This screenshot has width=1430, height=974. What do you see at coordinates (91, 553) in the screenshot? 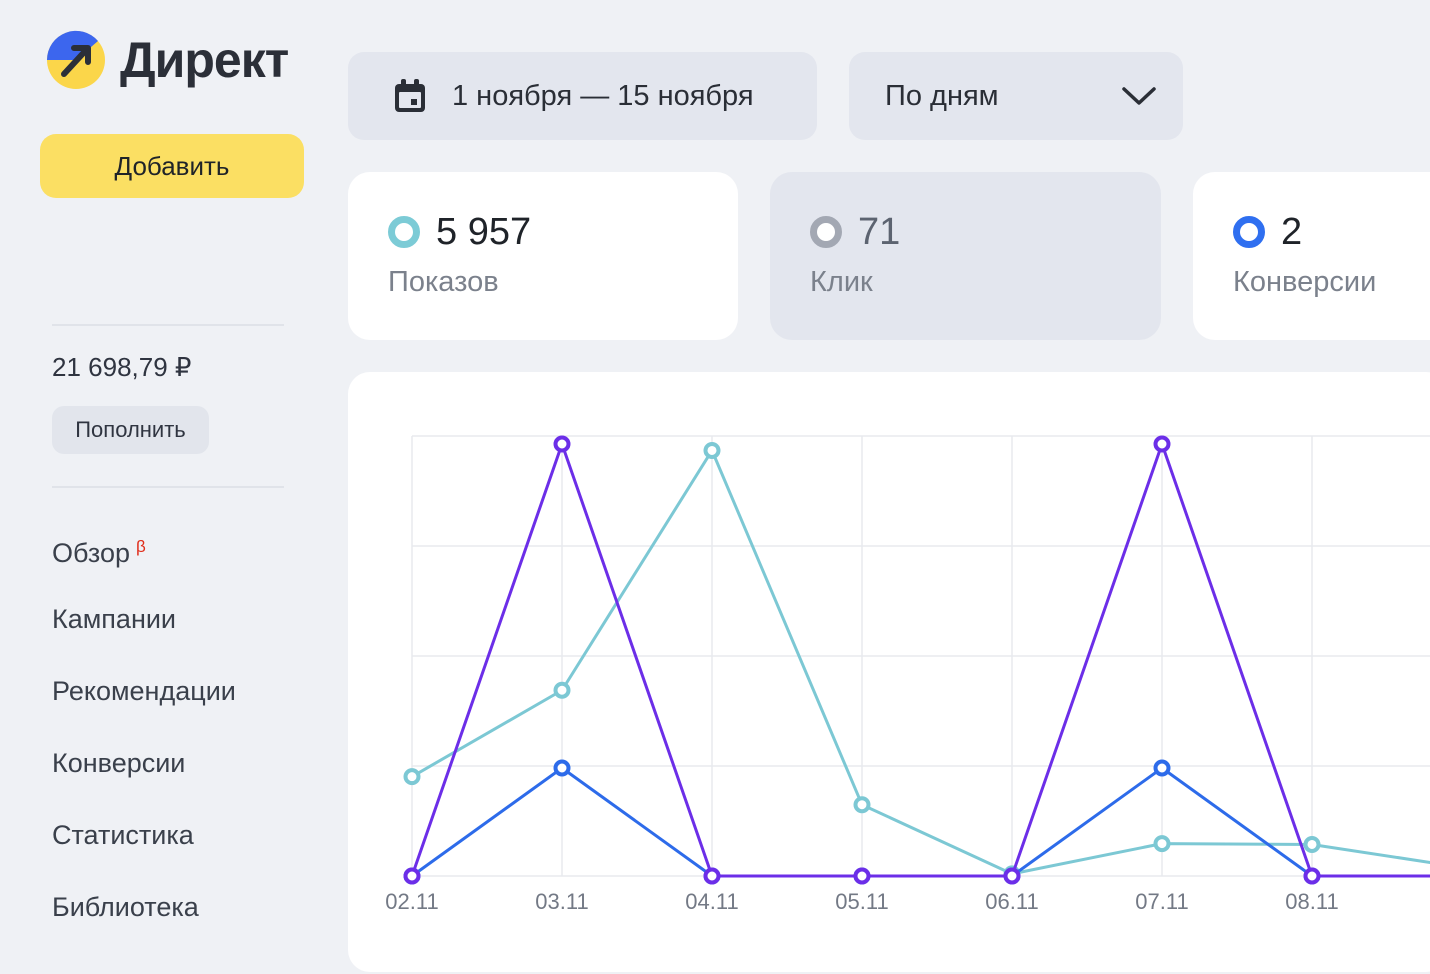
I see `sidebar-item-label: Обзор` at bounding box center [91, 553].